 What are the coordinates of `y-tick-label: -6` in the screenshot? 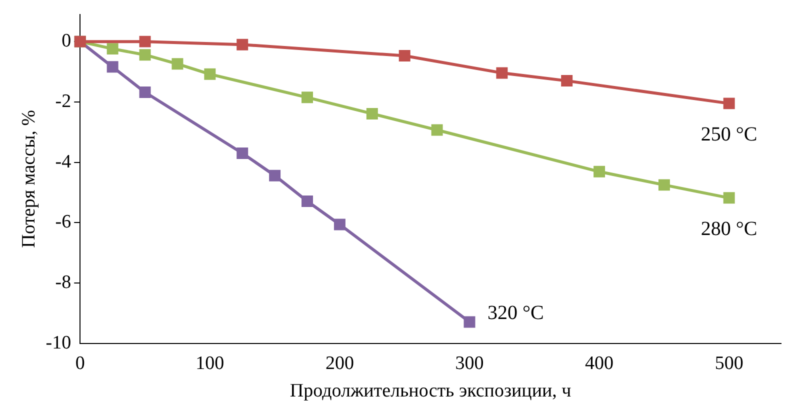 It's located at (63, 222).